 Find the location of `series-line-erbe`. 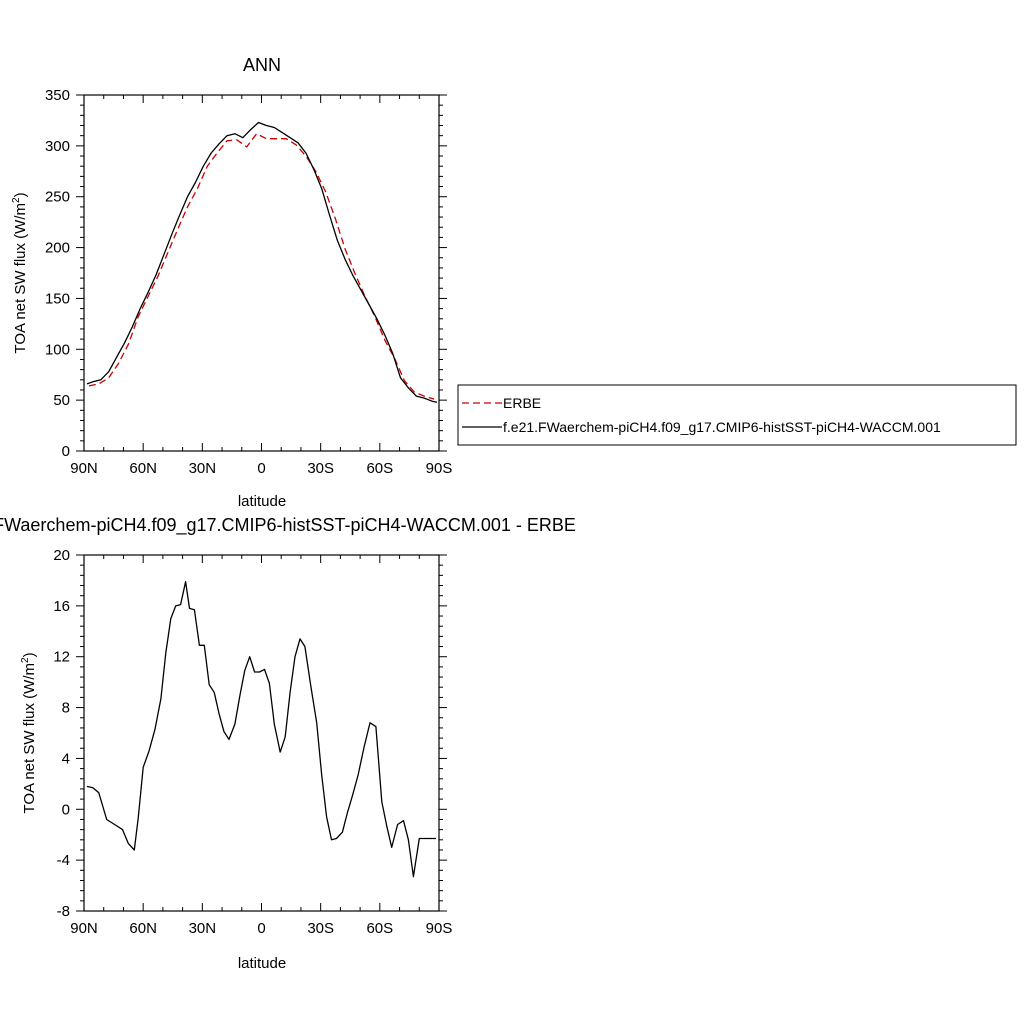

series-line-erbe is located at coordinates (261, 266).